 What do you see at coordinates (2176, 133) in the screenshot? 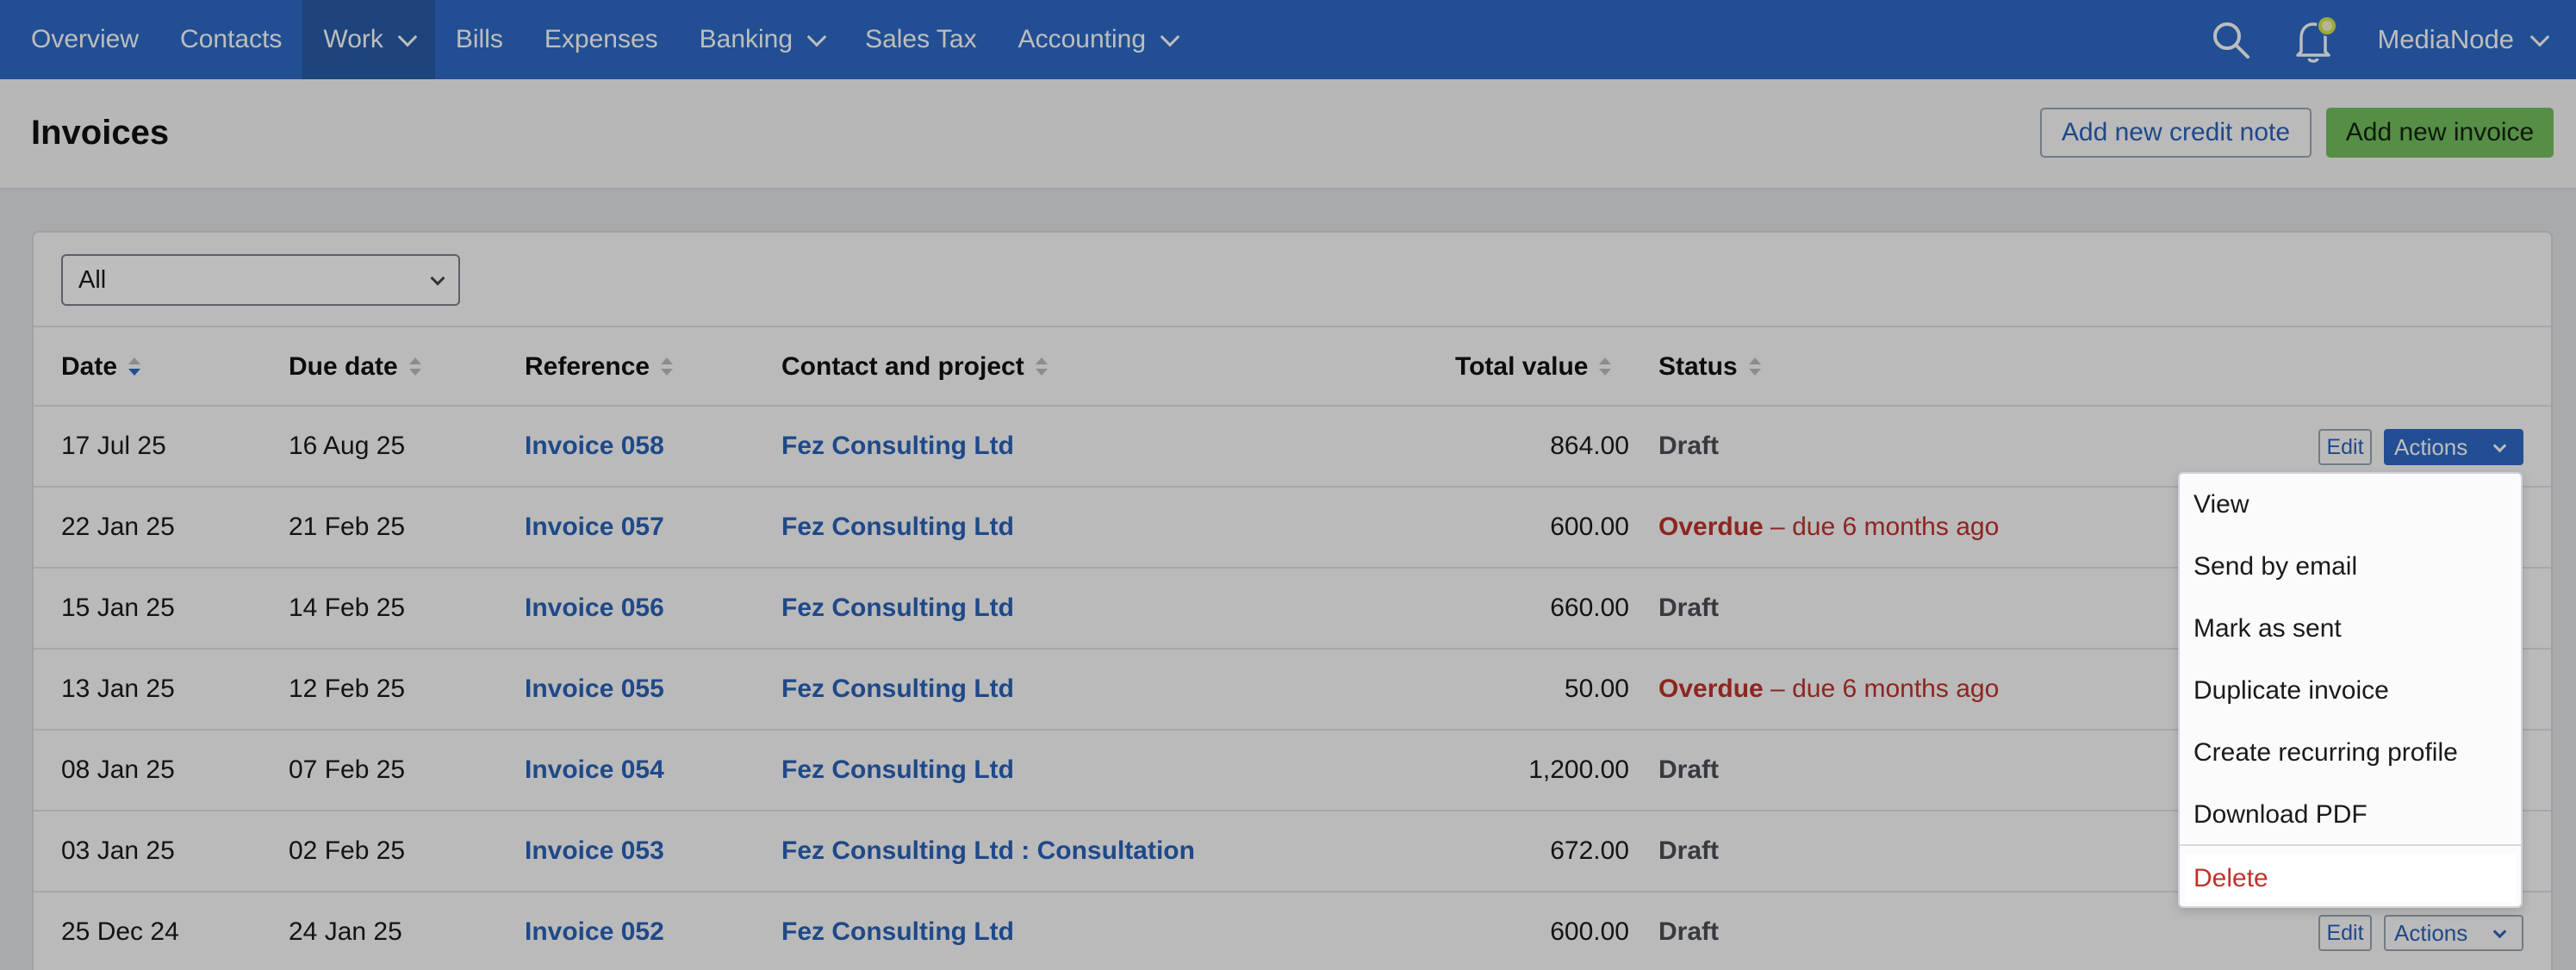
I see `add-credit-note-button: Add new credit note` at bounding box center [2176, 133].